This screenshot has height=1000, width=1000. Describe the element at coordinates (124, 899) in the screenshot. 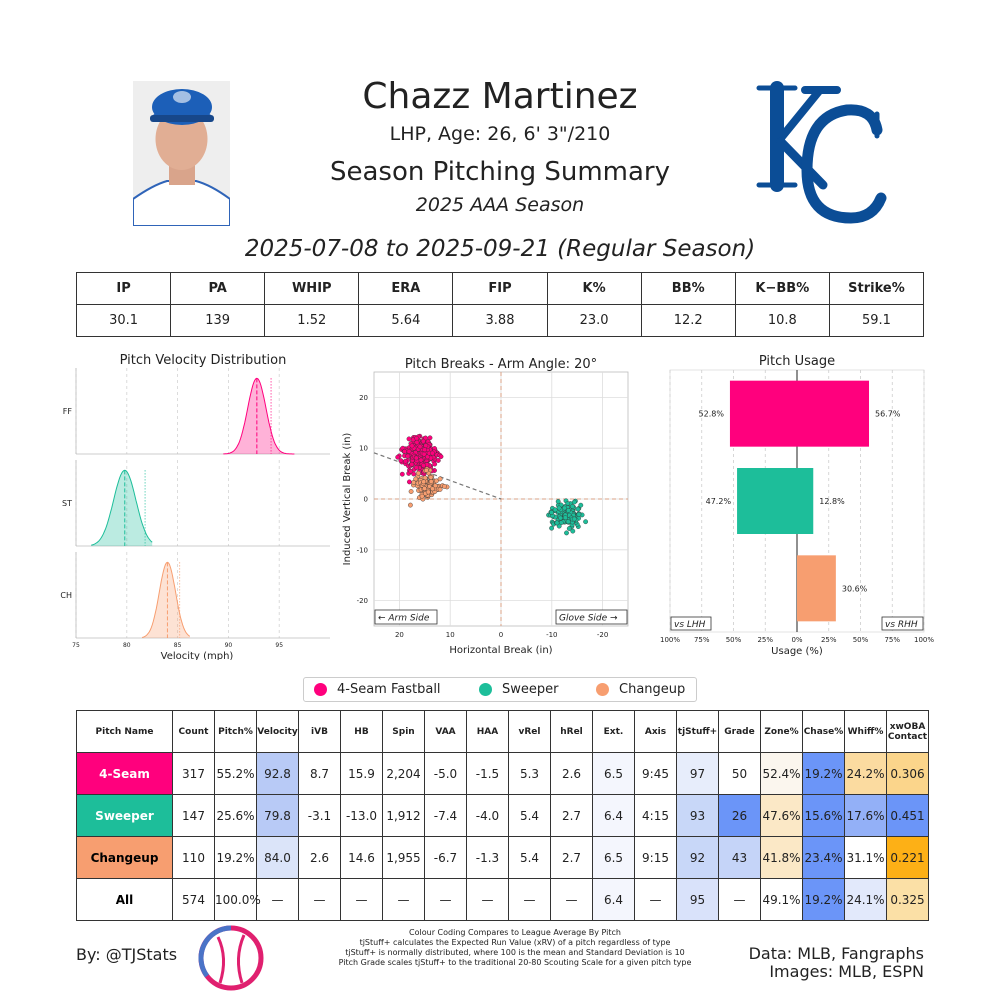

I see `pitch-name-cell: All` at that location.